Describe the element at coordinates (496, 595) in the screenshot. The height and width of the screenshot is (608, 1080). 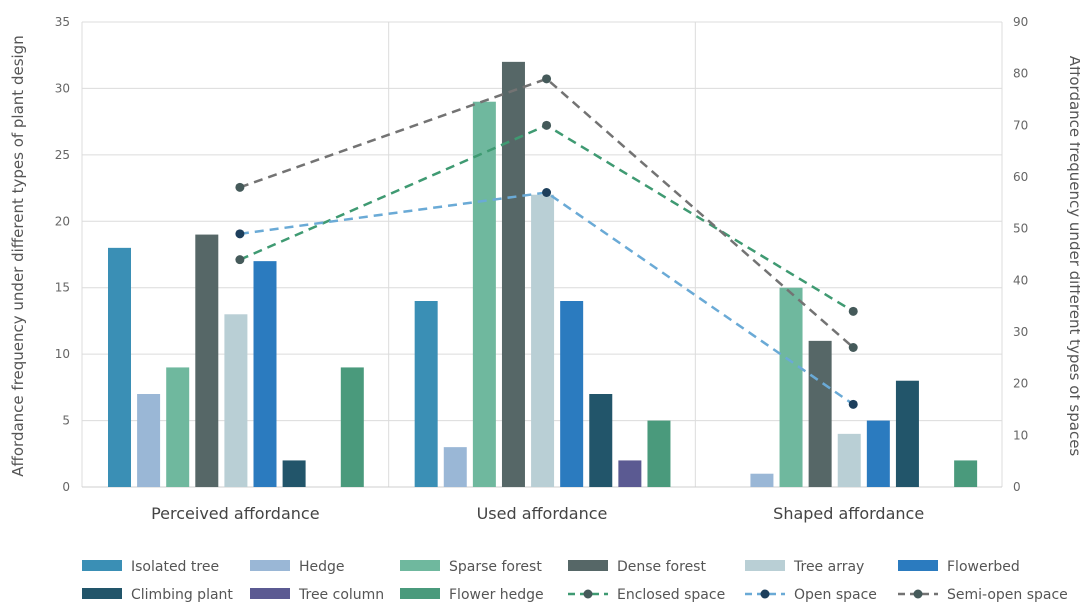
I see `legend-label-flower-hedge: Flower hedge` at that location.